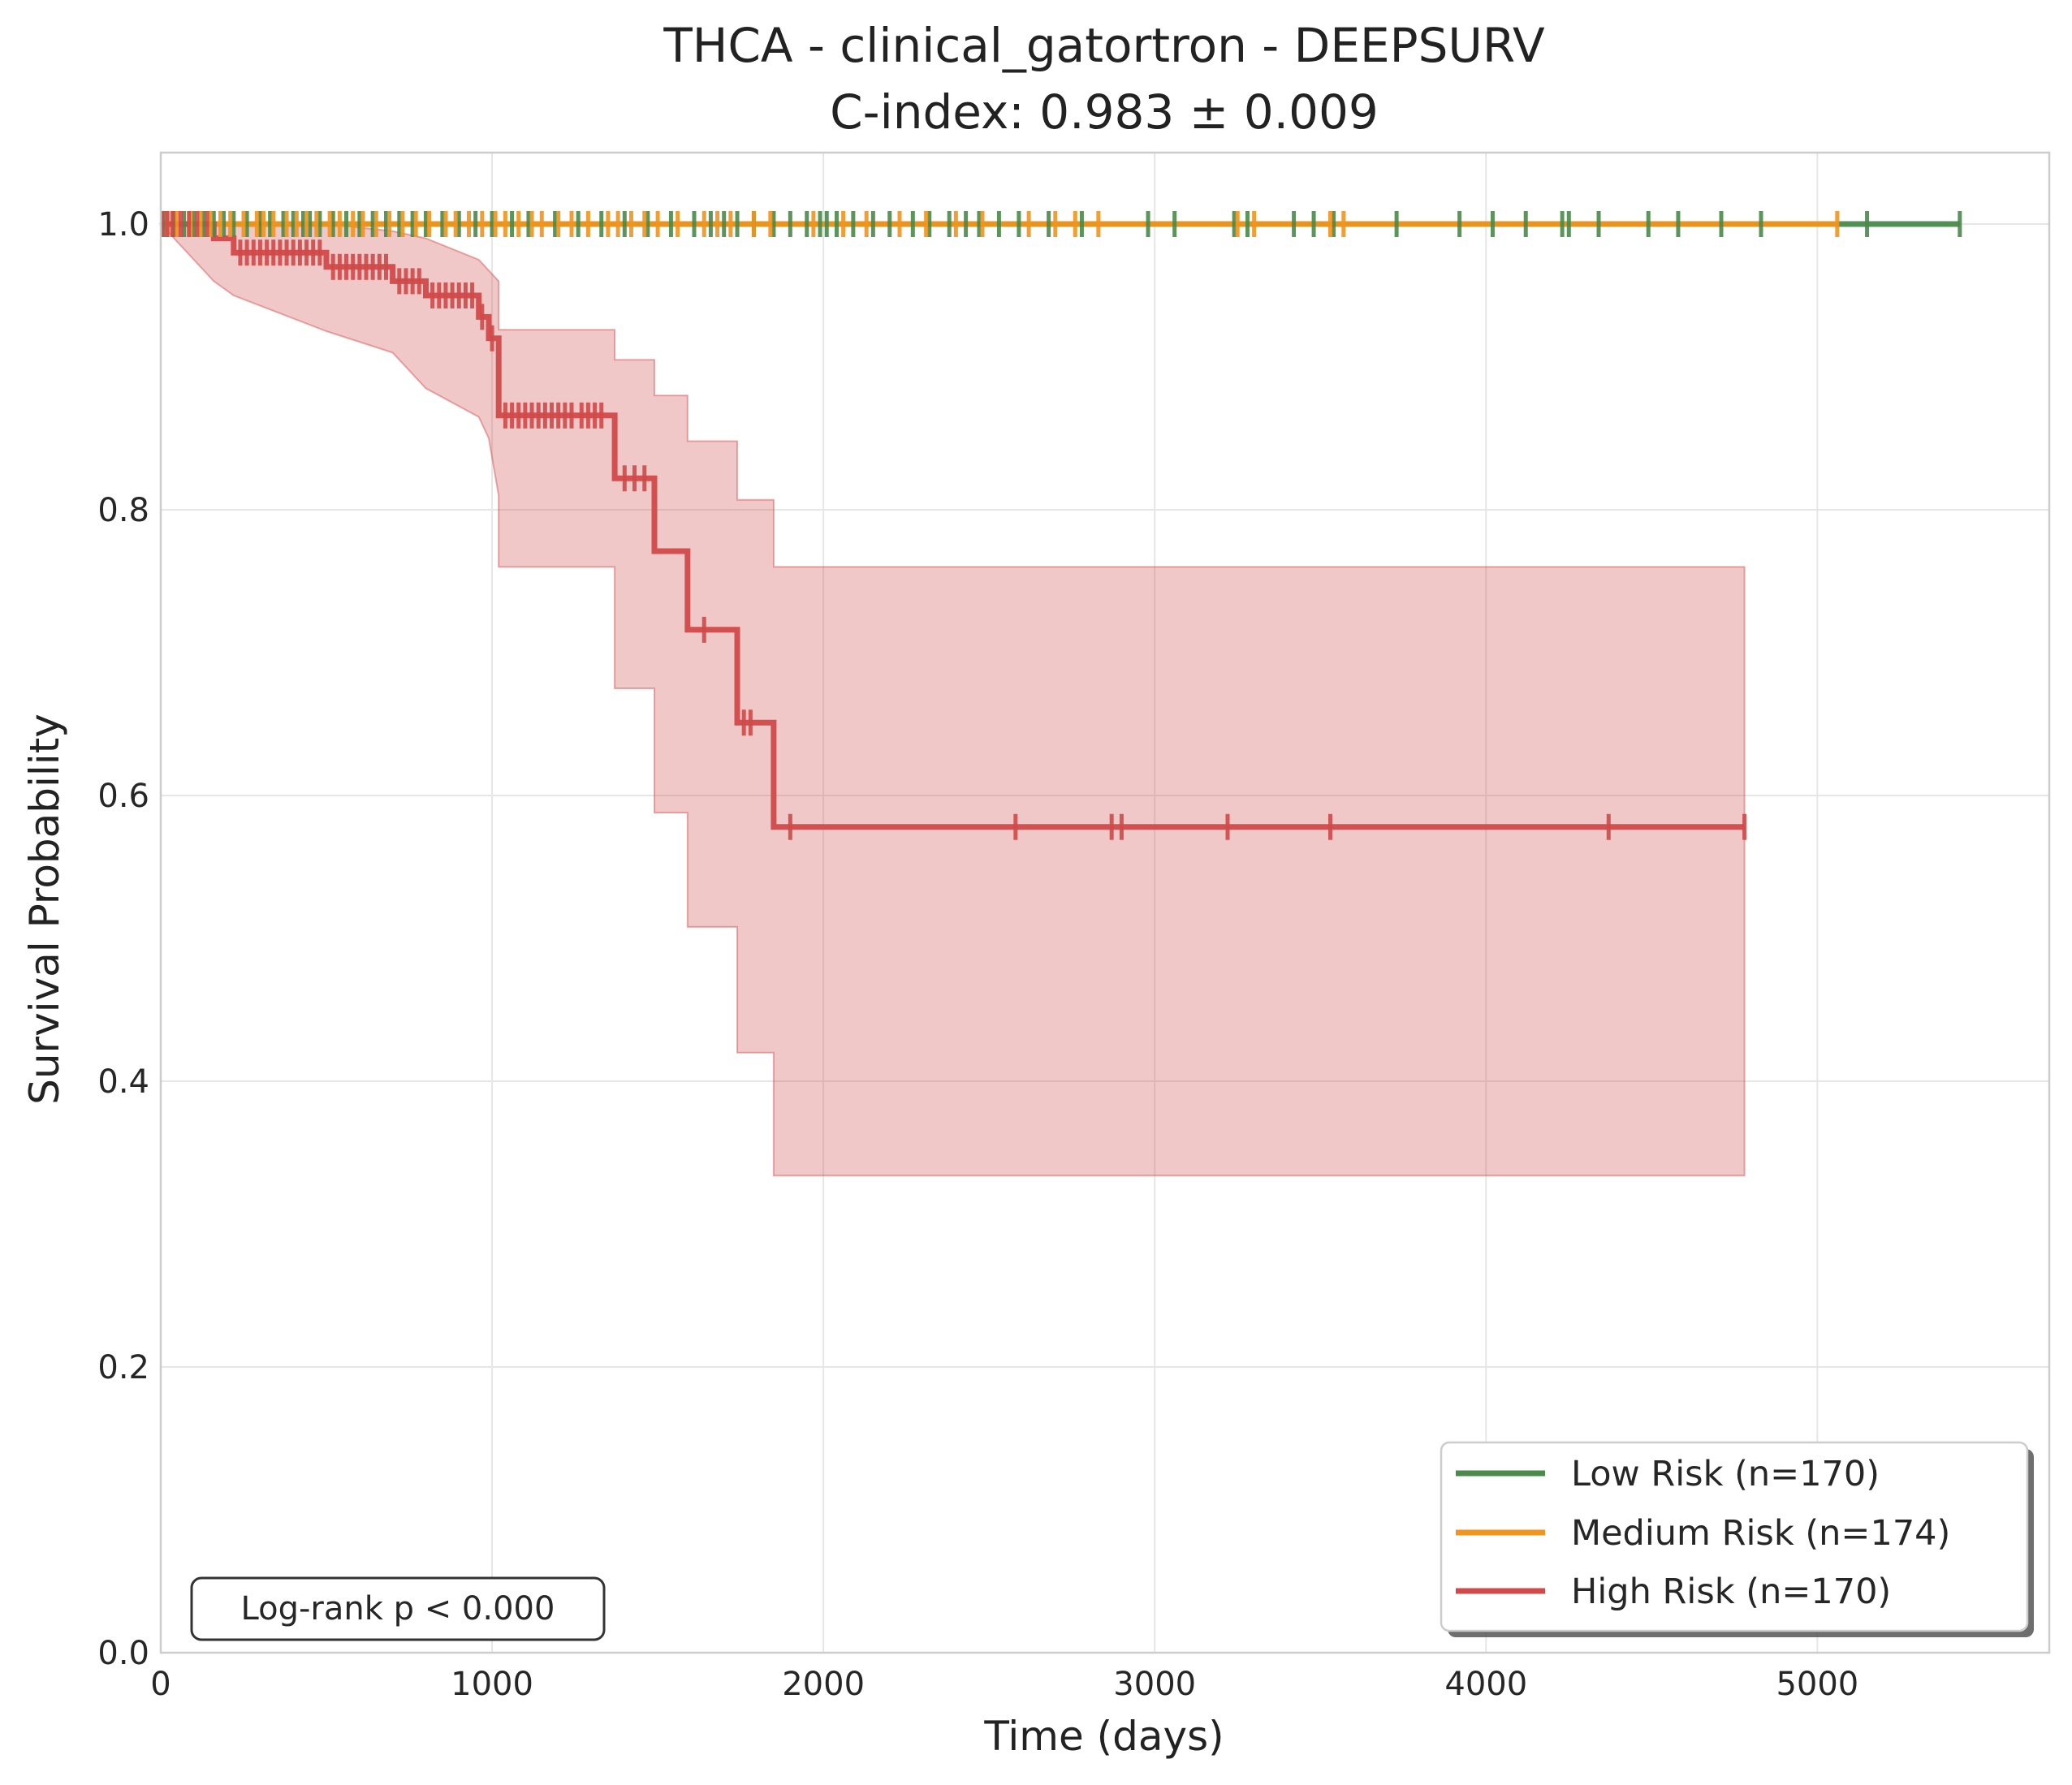 The width and height of the screenshot is (2072, 1785). I want to click on y-tick-label: 1.0, so click(123, 225).